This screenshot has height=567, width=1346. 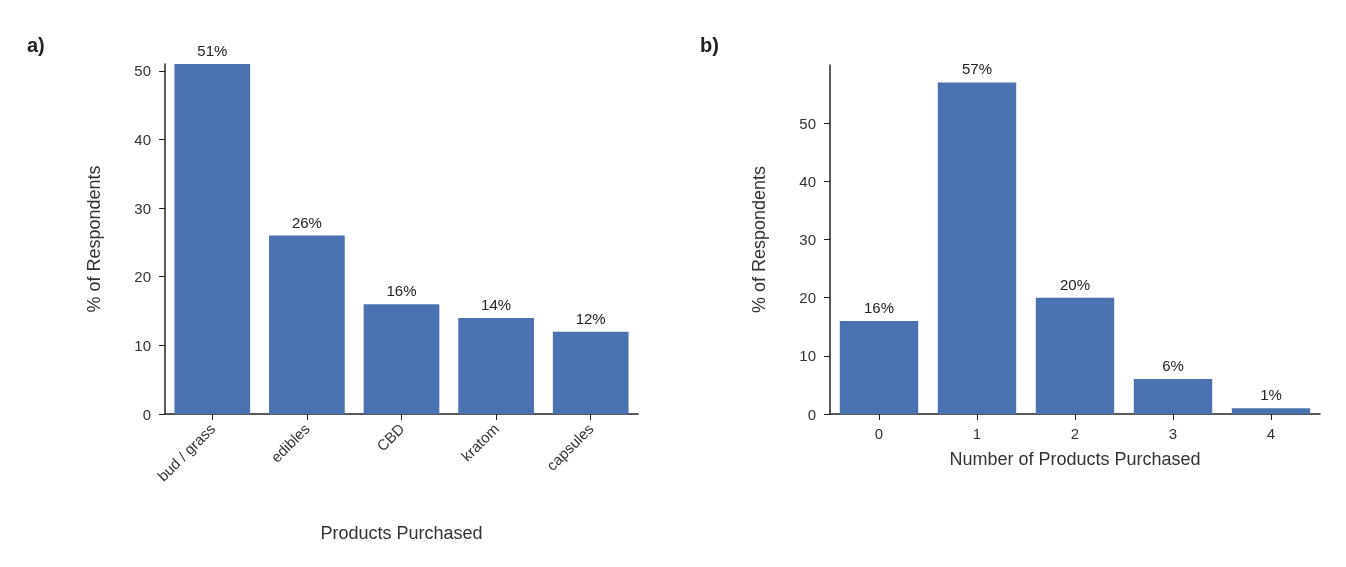 What do you see at coordinates (879, 433) in the screenshot?
I see `x-tick-label: 0` at bounding box center [879, 433].